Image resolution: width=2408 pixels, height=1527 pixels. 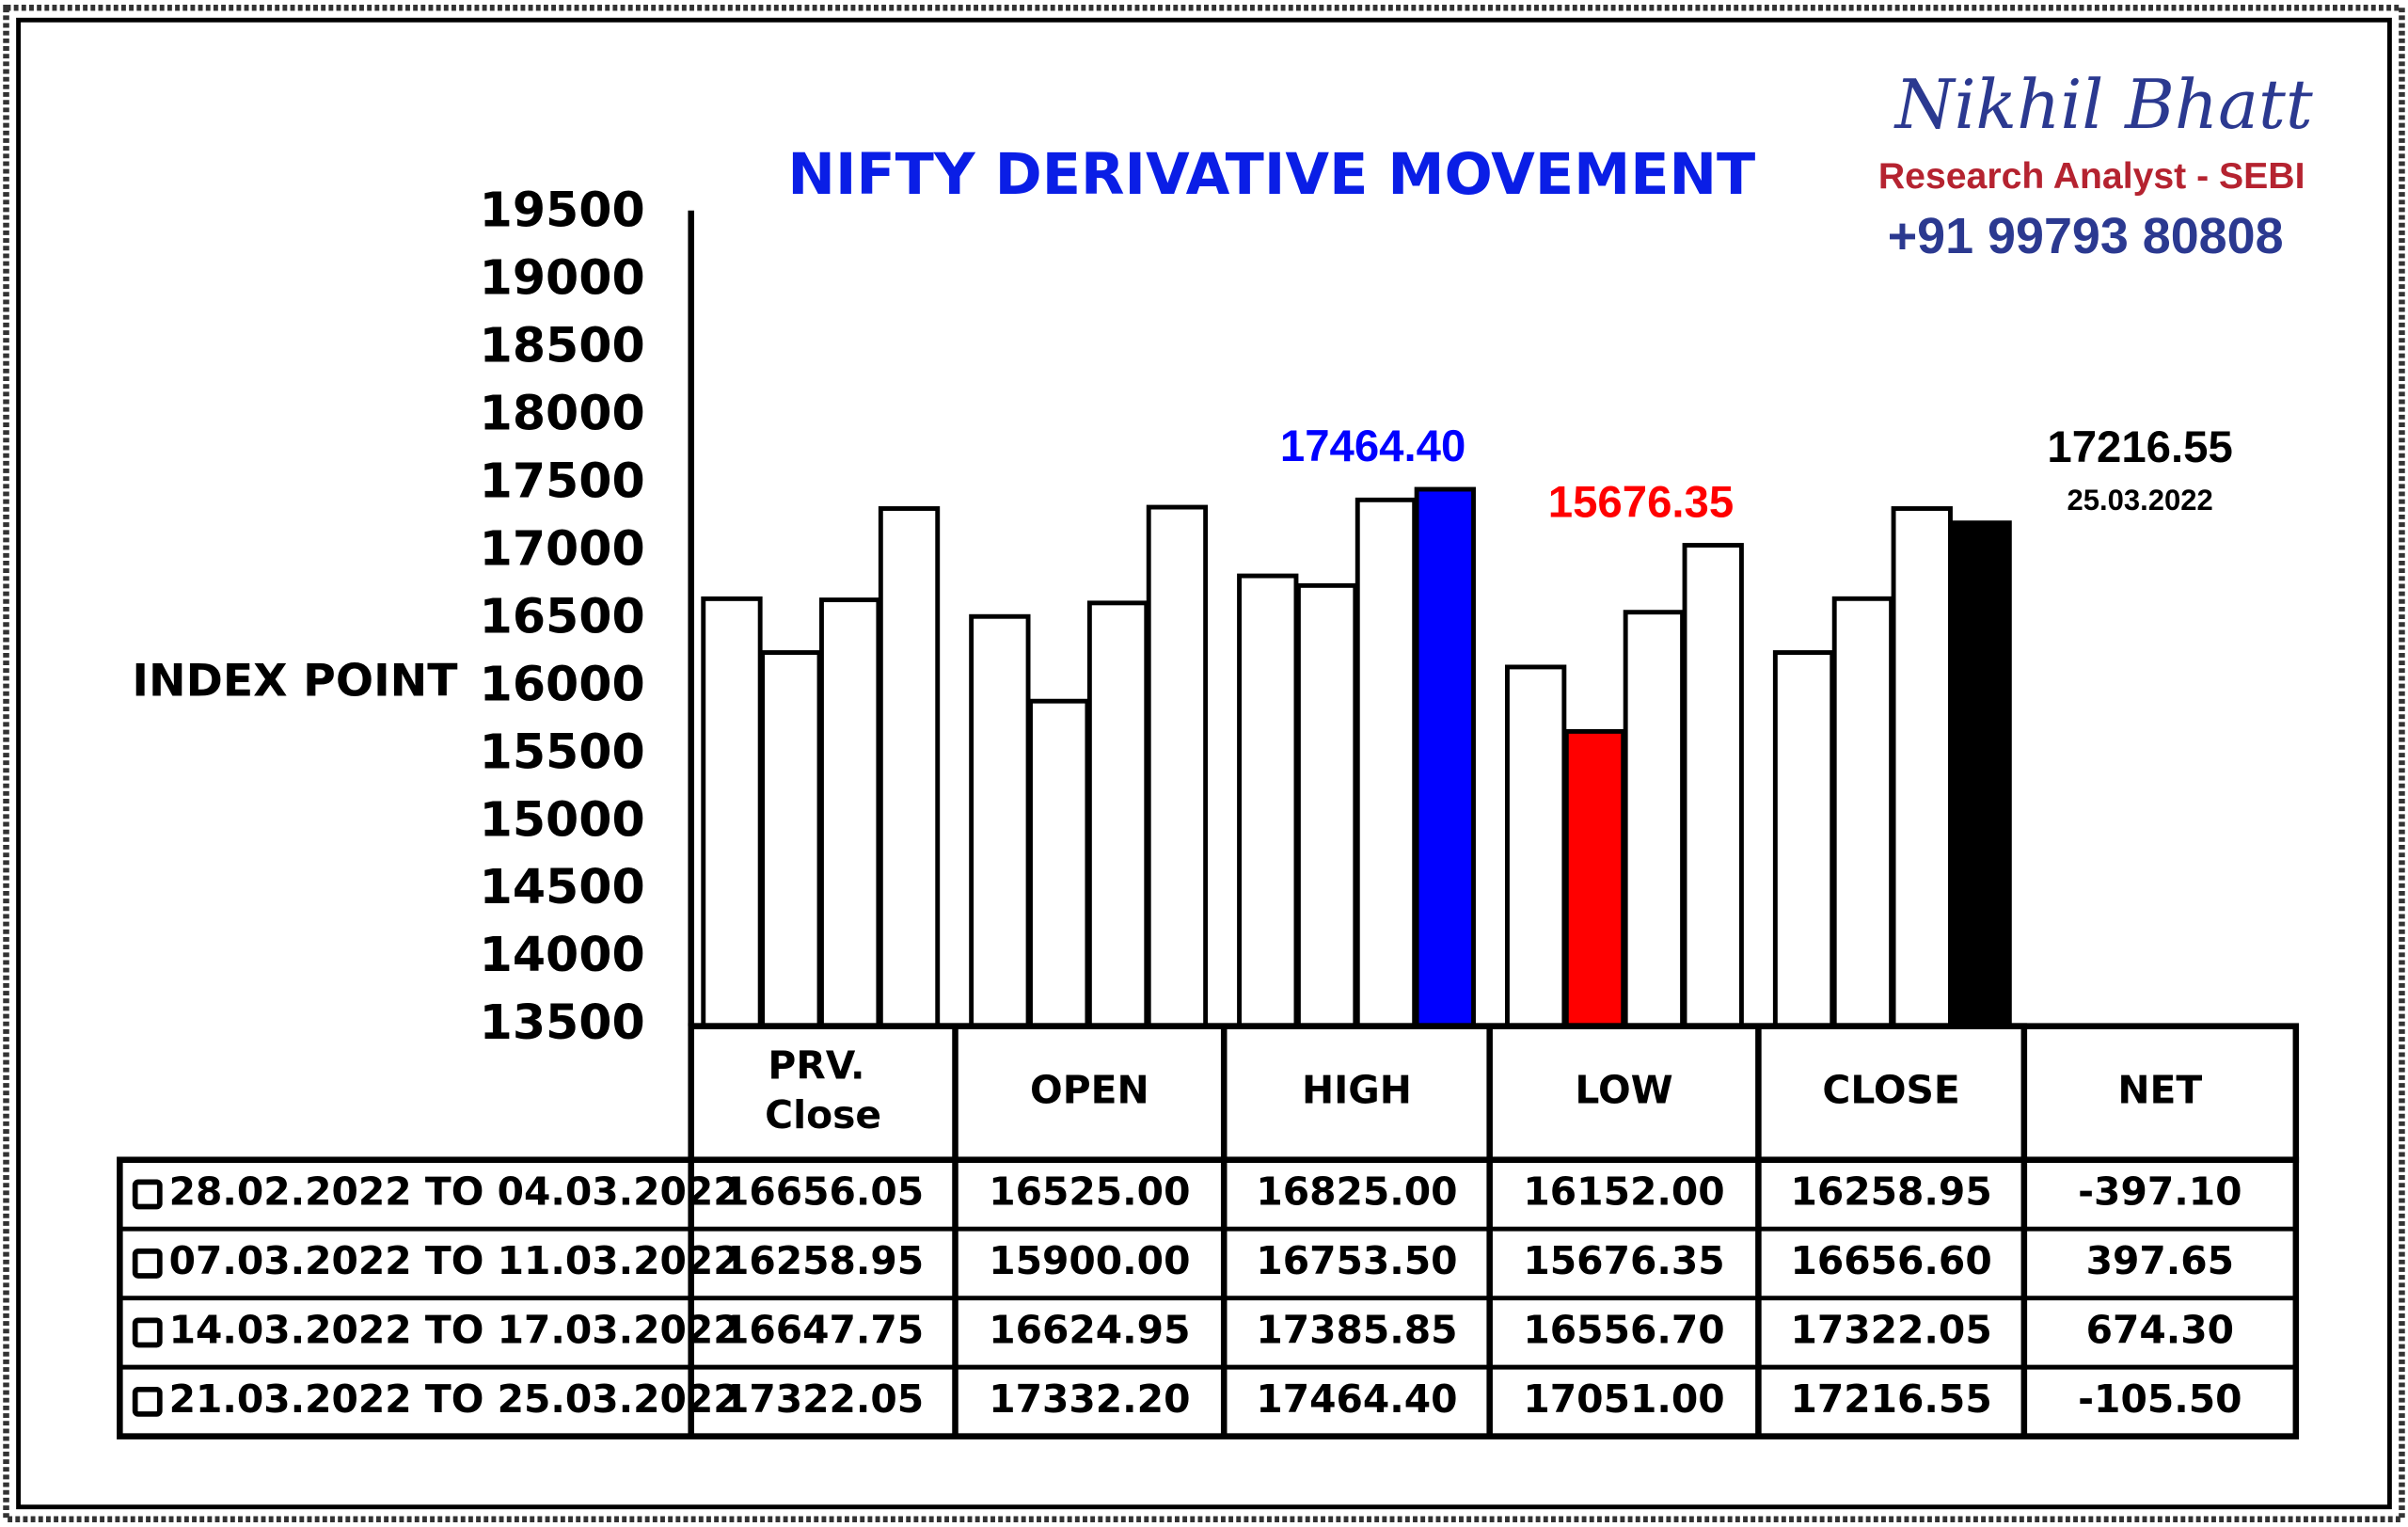 I want to click on table-header: NET, so click(x=2159, y=1090).